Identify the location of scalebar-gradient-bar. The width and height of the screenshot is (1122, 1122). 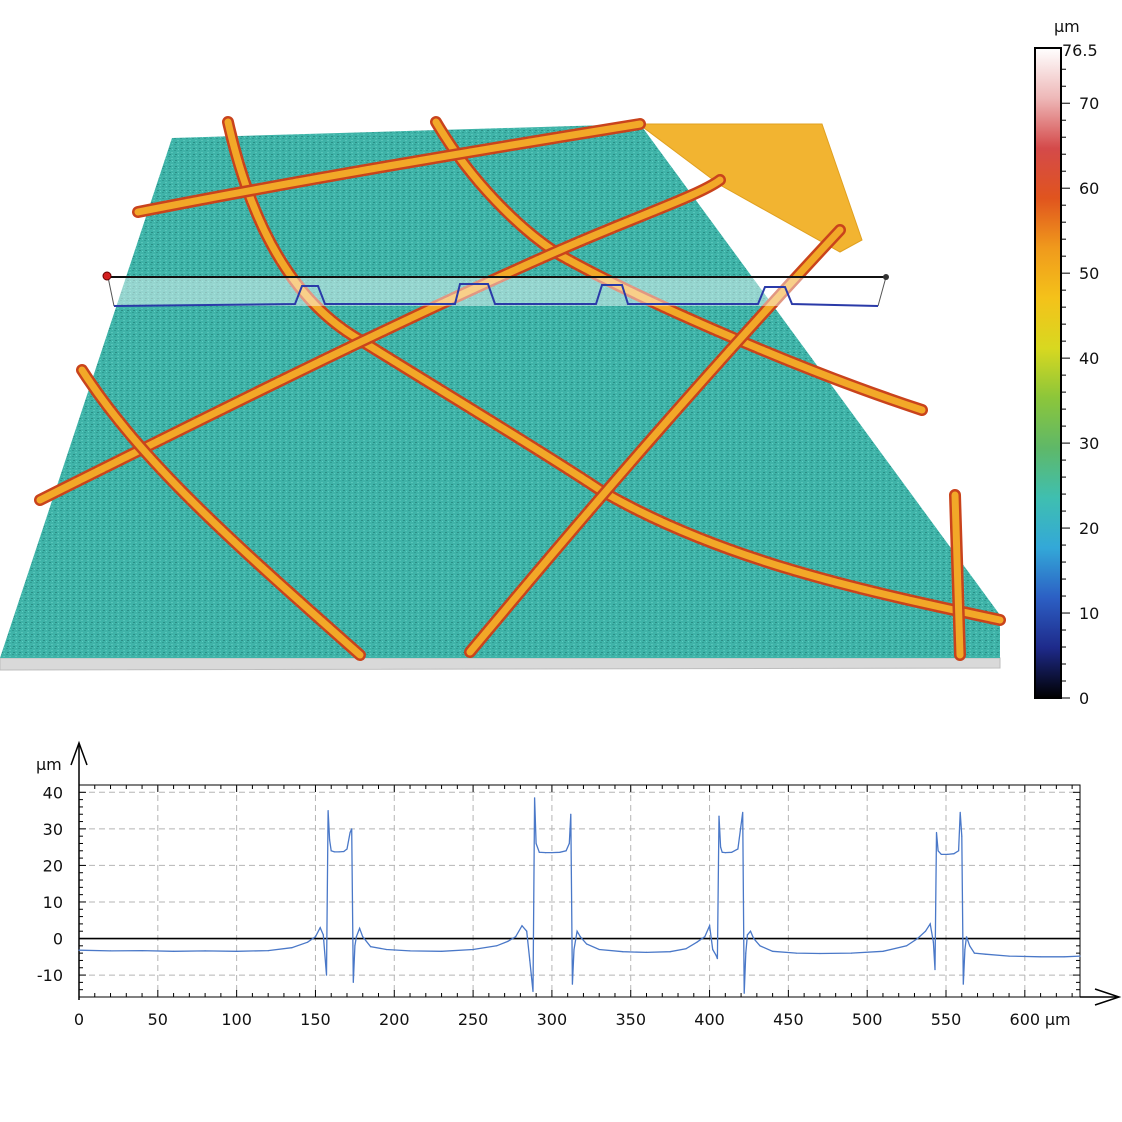
(1048, 373).